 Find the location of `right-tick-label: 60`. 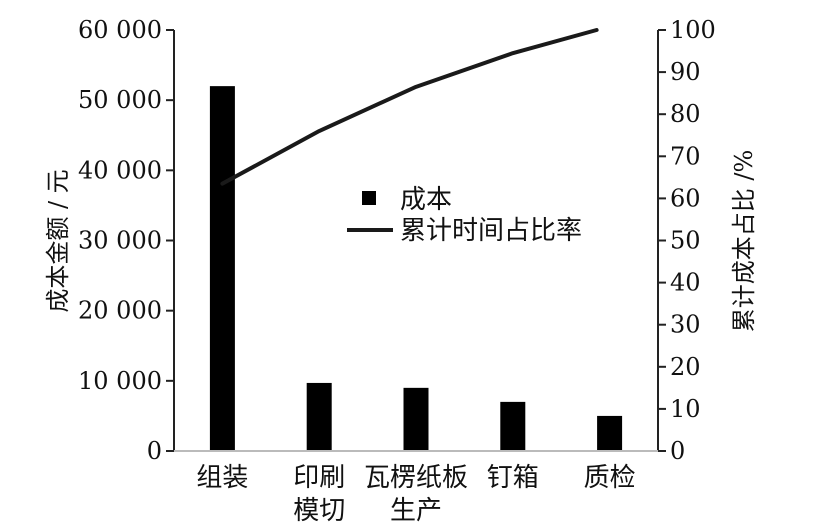

right-tick-label: 60 is located at coordinates (685, 198).